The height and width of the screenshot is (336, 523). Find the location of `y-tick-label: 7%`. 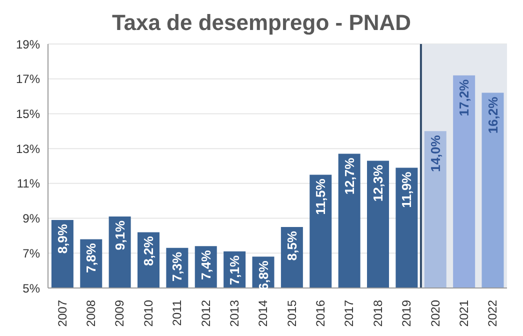

y-tick-label: 7% is located at coordinates (31, 253).